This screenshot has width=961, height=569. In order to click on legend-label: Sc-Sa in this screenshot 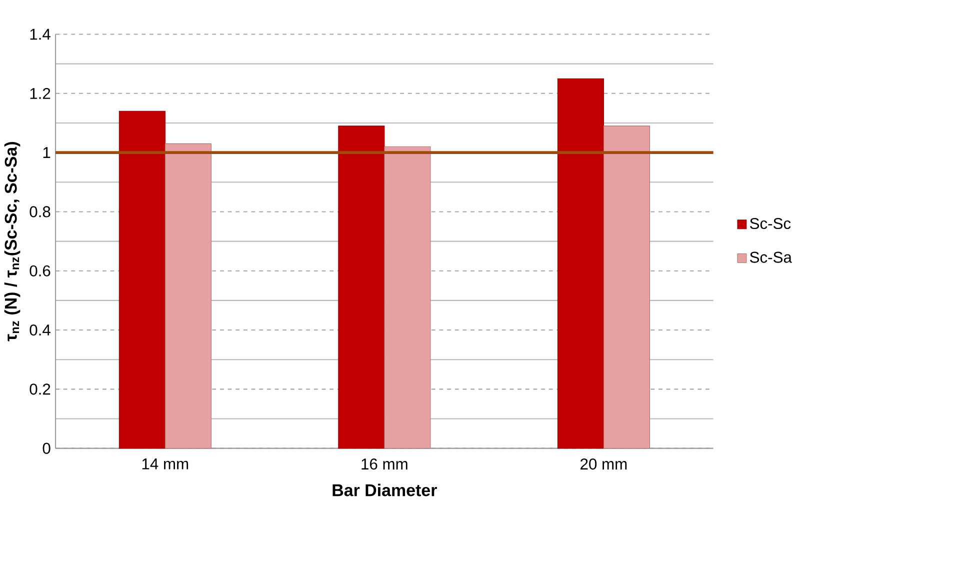, I will do `click(771, 257)`.